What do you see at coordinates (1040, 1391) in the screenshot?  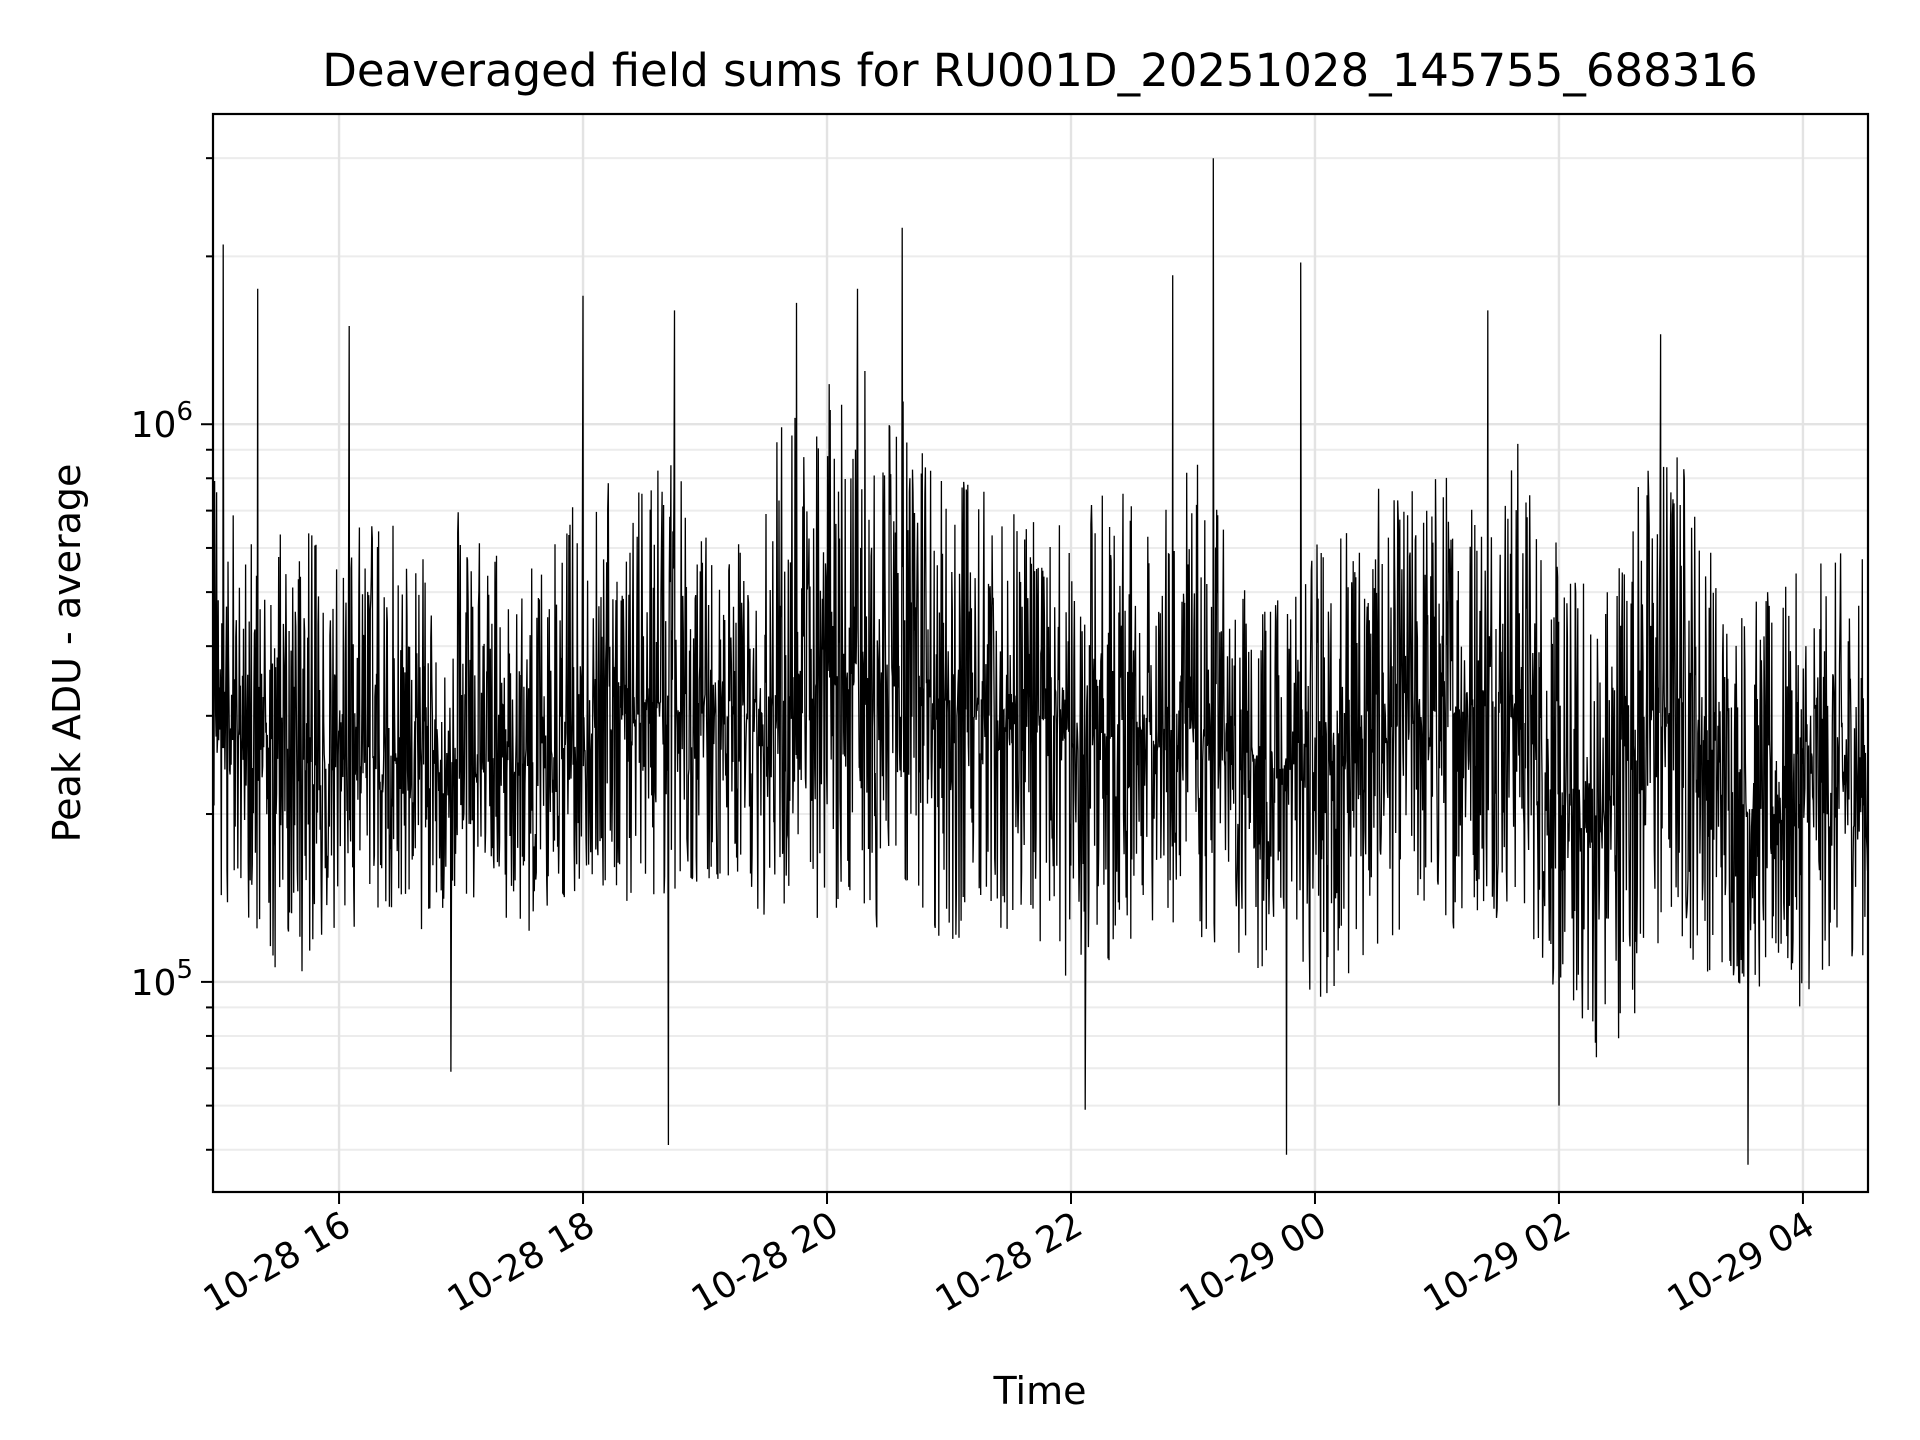 I see `x-axis-label: Time` at bounding box center [1040, 1391].